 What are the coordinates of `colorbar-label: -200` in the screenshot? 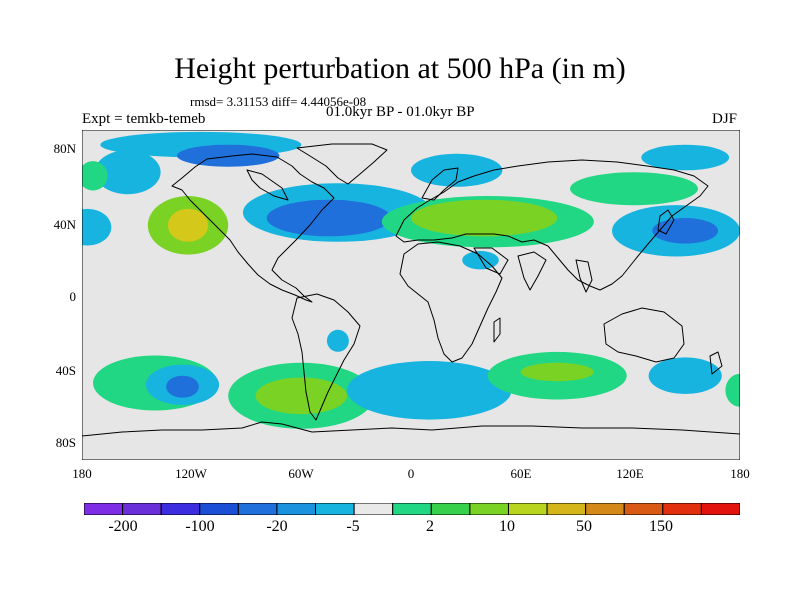 It's located at (123, 526).